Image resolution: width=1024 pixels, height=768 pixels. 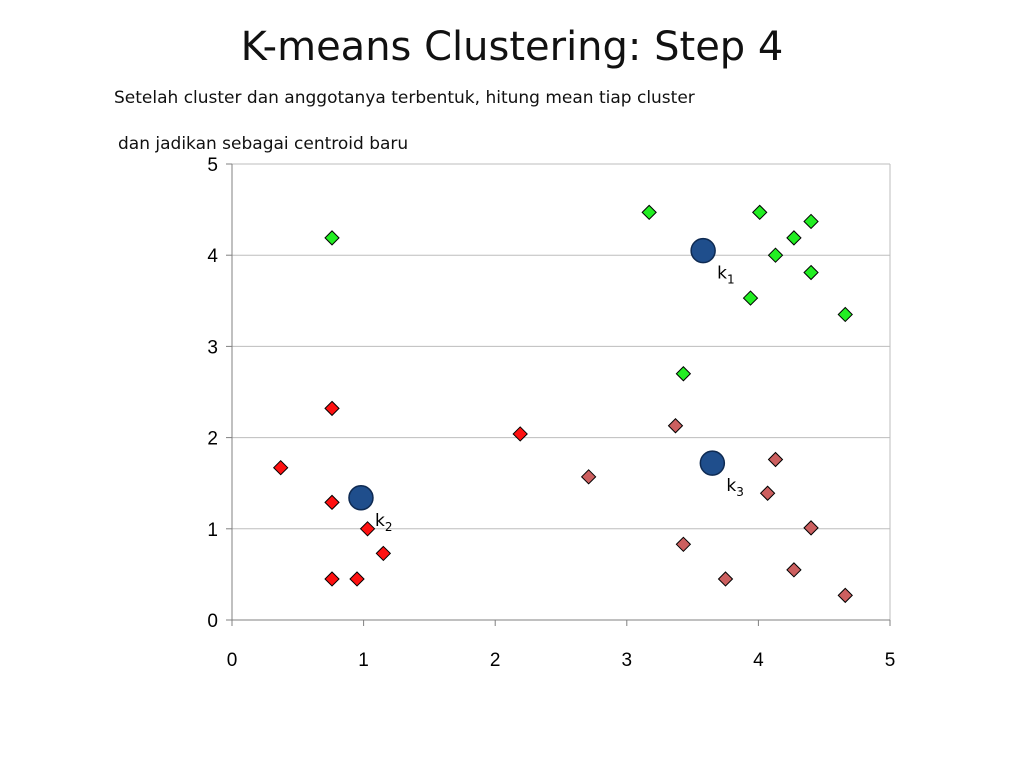 What do you see at coordinates (212, 621) in the screenshot?
I see `y-tick-label-0: 0` at bounding box center [212, 621].